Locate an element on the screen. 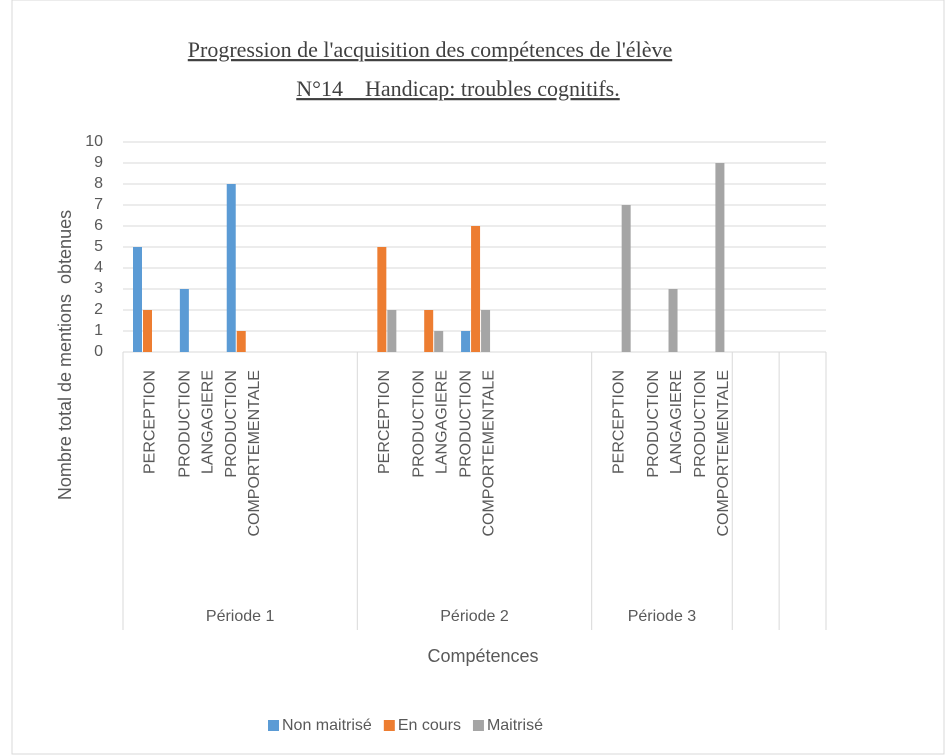 The height and width of the screenshot is (755, 945). legend-label: Maitrisé is located at coordinates (515, 725).